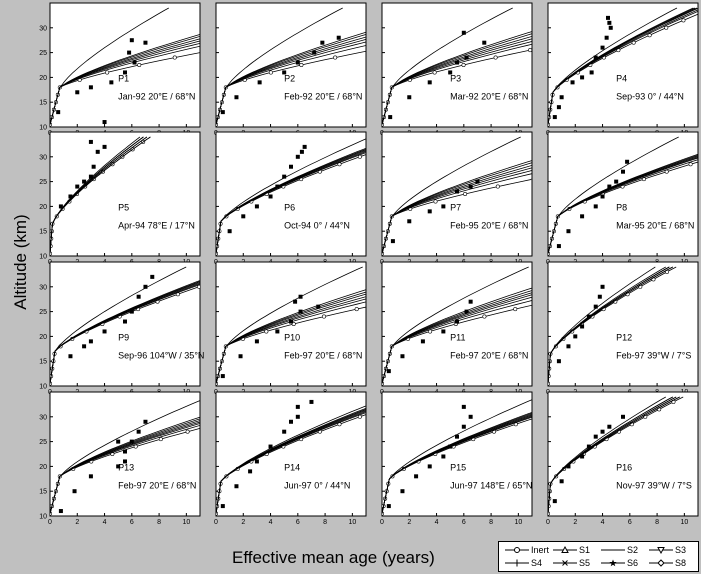  What do you see at coordinates (317, 486) in the screenshot?
I see `panel-caption: Jun-97 0° / 44°N` at bounding box center [317, 486].